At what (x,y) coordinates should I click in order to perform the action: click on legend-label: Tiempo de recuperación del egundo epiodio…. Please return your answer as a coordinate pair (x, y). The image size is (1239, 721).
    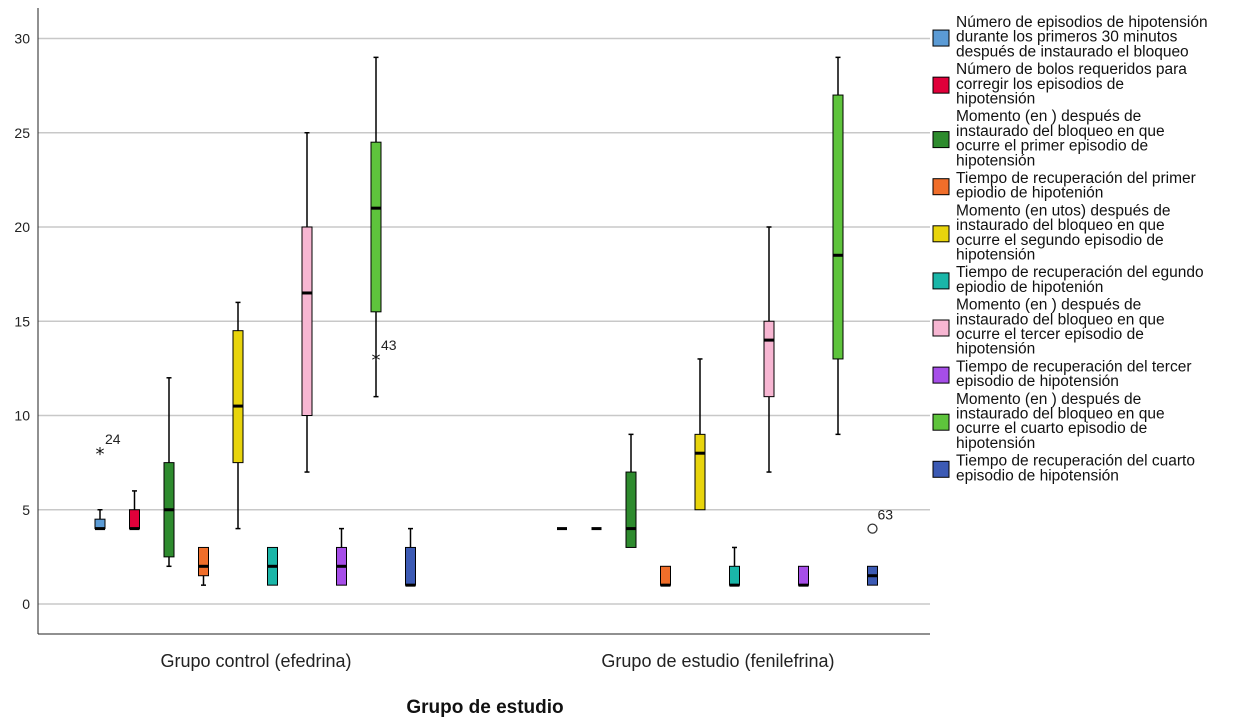
    Looking at the image, I should click on (1080, 280).